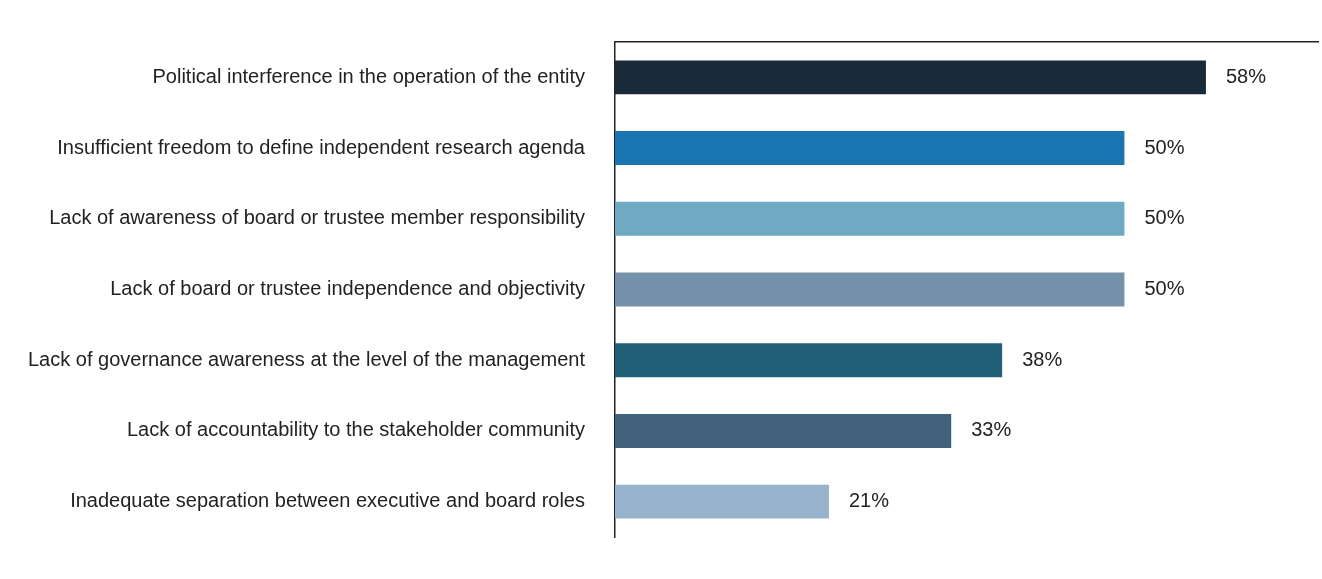 The image size is (1322, 579). Describe the element at coordinates (321, 146) in the screenshot. I see `y-tick-label: Insufficient freedom to define independent research agenda` at that location.